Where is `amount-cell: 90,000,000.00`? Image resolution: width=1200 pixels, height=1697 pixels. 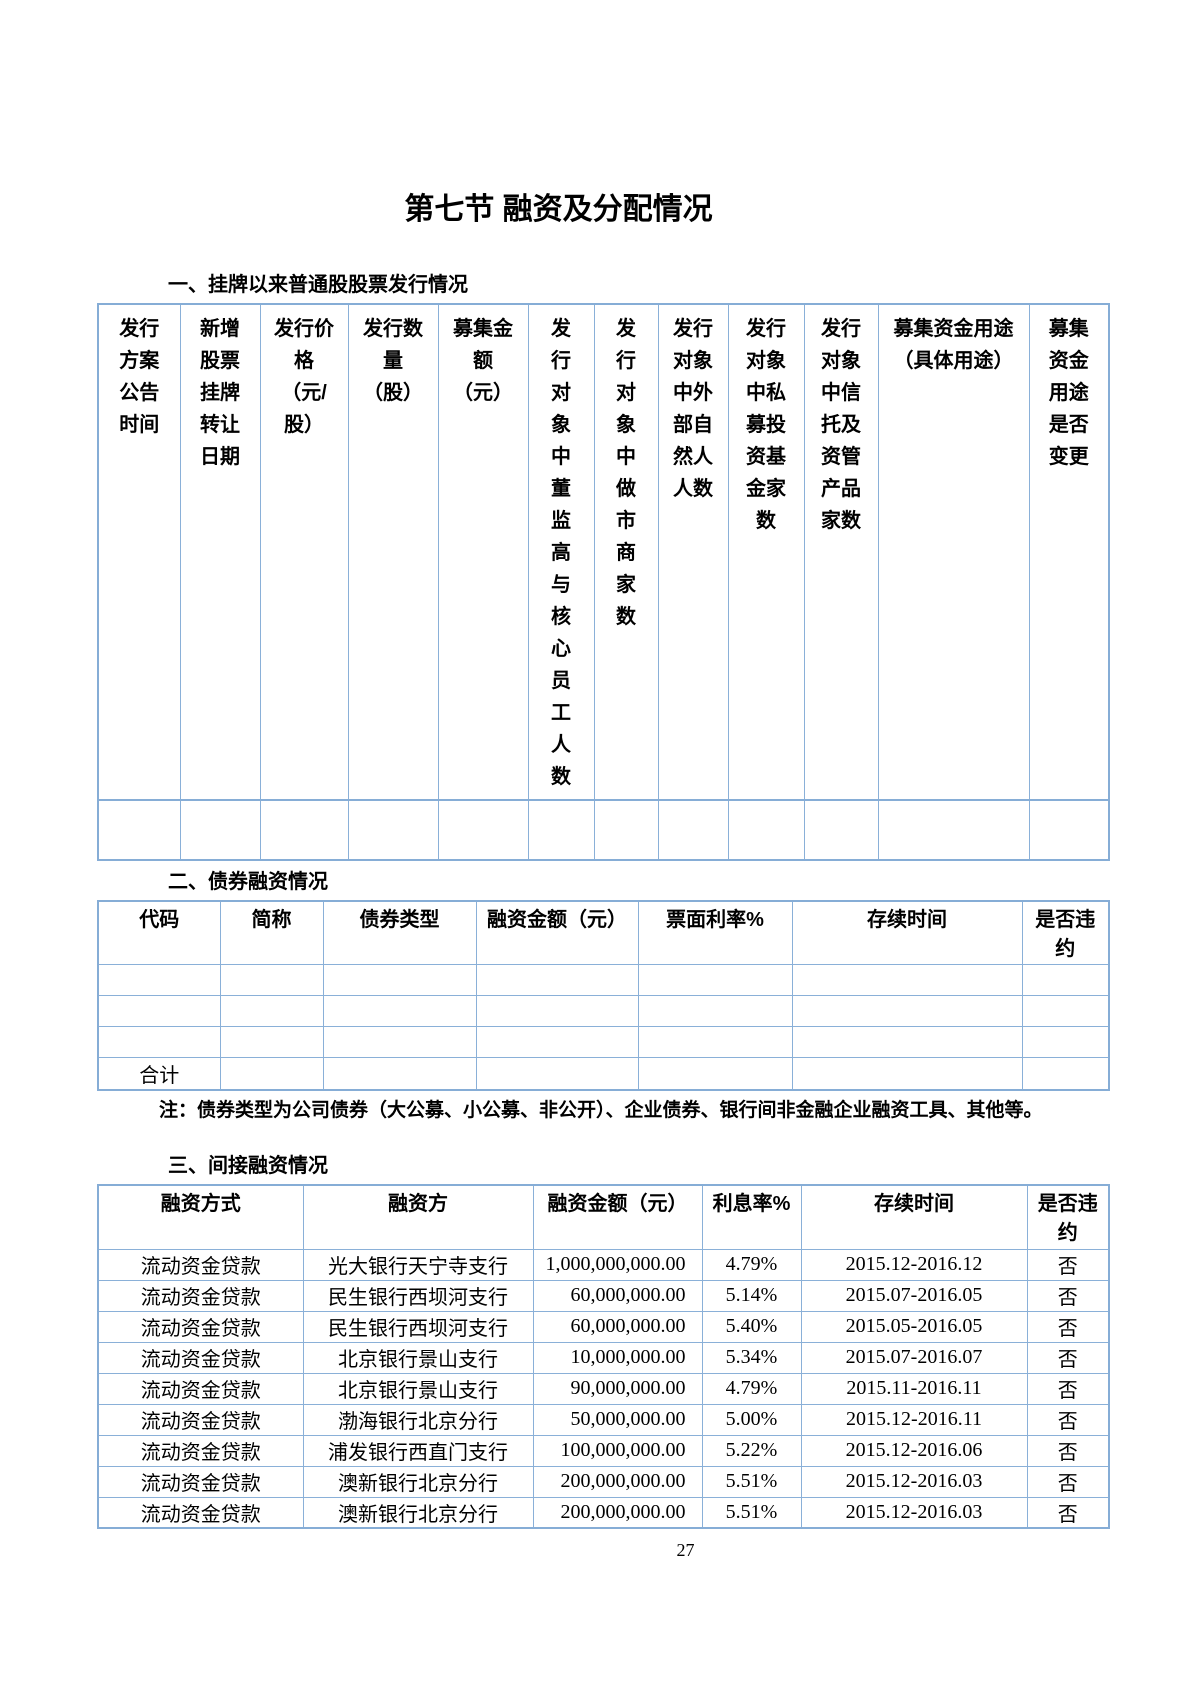 amount-cell: 90,000,000.00 is located at coordinates (617, 1388).